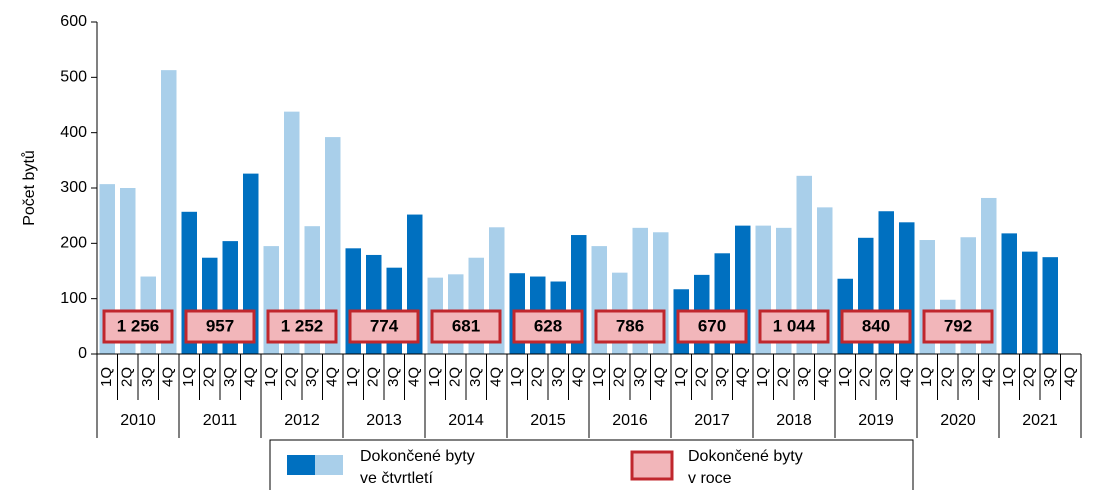 The image size is (1094, 490). Describe the element at coordinates (302, 325) in the screenshot. I see `annual-label: 1 252` at that location.